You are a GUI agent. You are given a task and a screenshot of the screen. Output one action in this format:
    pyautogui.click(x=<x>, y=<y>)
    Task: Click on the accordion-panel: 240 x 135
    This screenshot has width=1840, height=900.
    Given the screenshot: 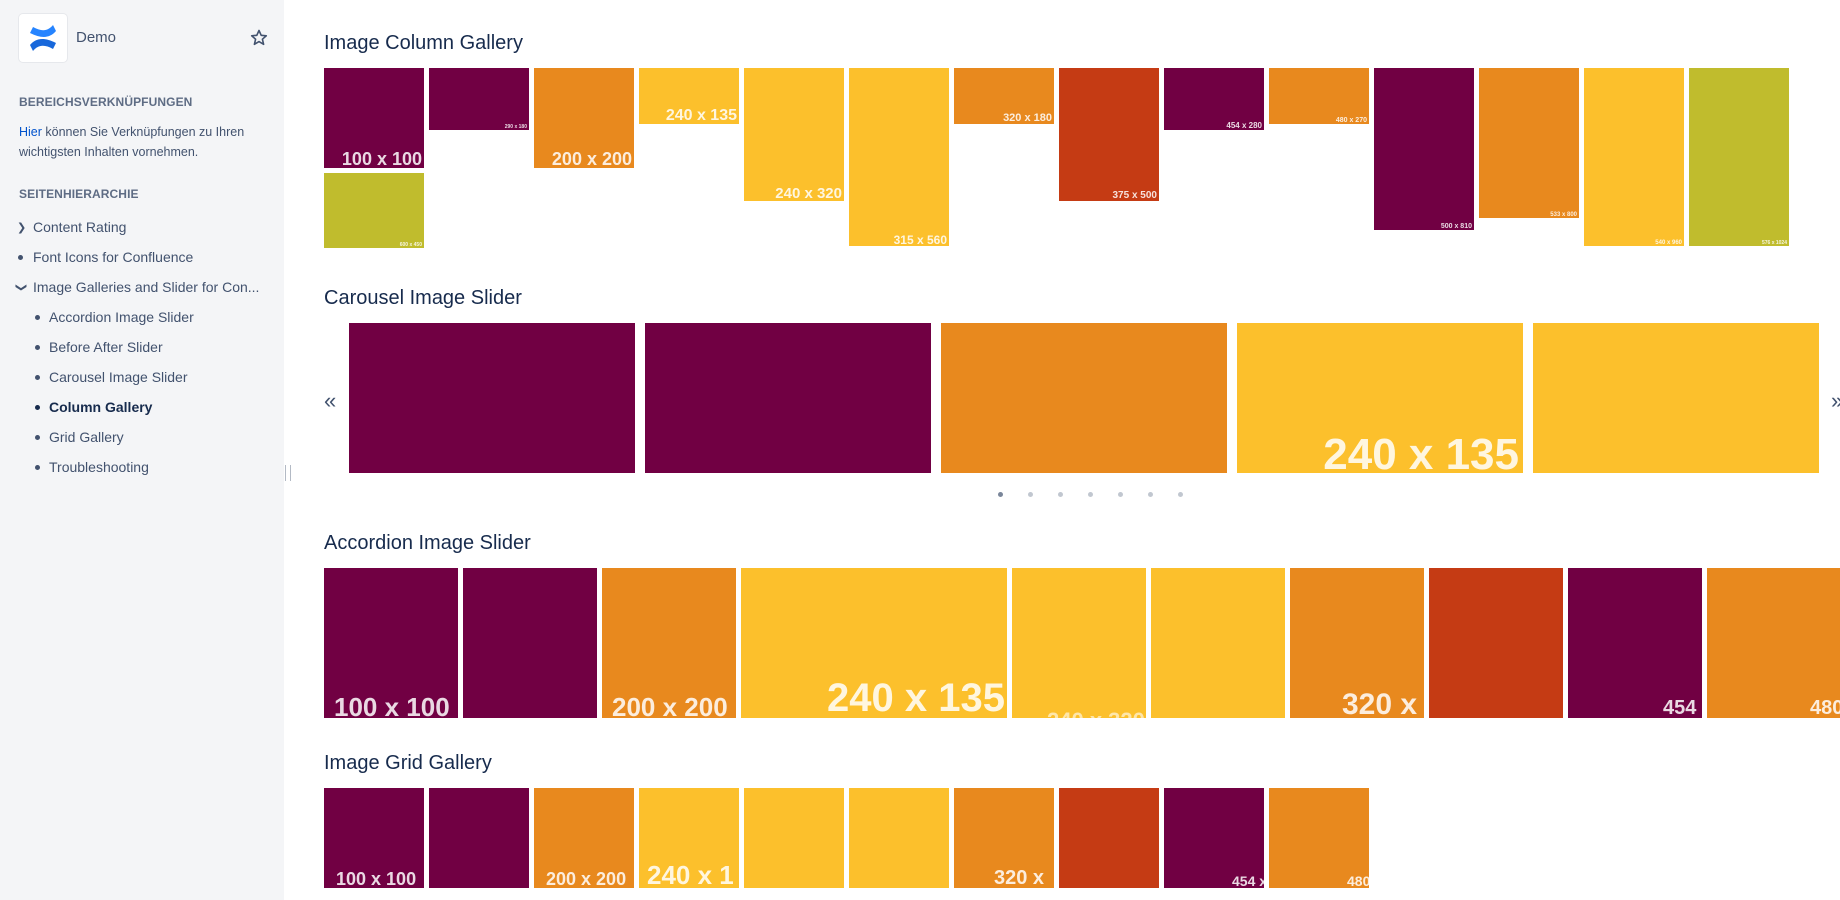 What is the action you would take?
    pyautogui.click(x=874, y=643)
    